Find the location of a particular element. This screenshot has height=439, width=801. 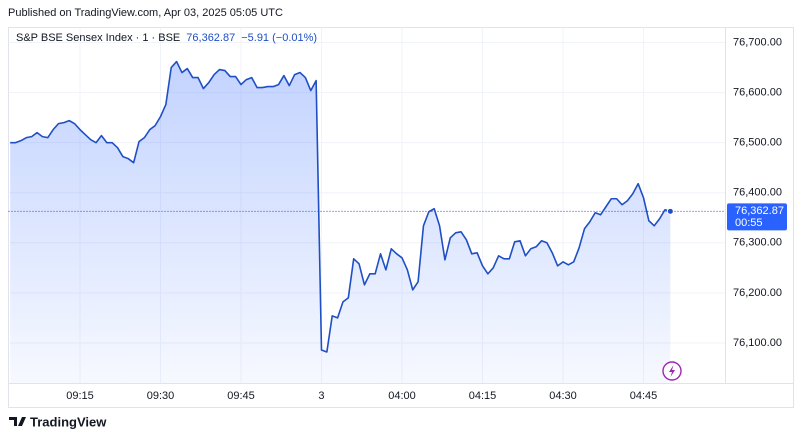

tradingview-logo: TradingView is located at coordinates (58, 421).